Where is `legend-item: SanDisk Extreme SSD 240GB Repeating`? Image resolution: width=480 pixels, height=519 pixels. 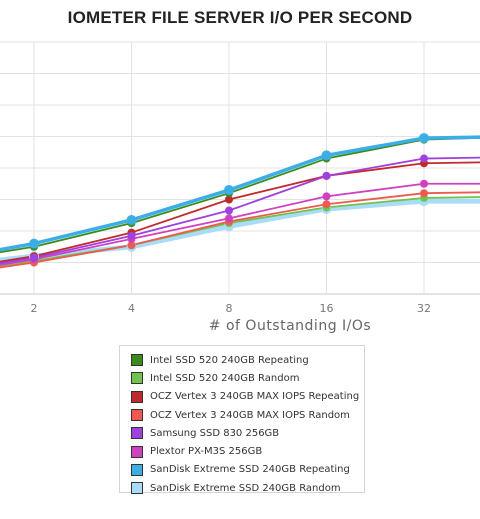 legend-item: SanDisk Extreme SSD 240GB Repeating is located at coordinates (247, 470).